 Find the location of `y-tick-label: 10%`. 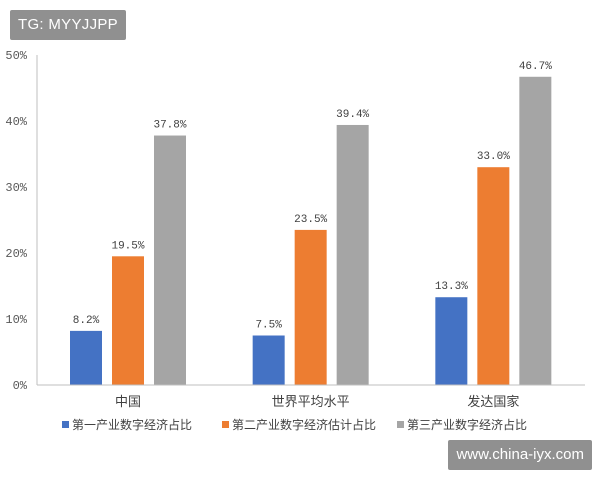

y-tick-label: 10% is located at coordinates (16, 320).